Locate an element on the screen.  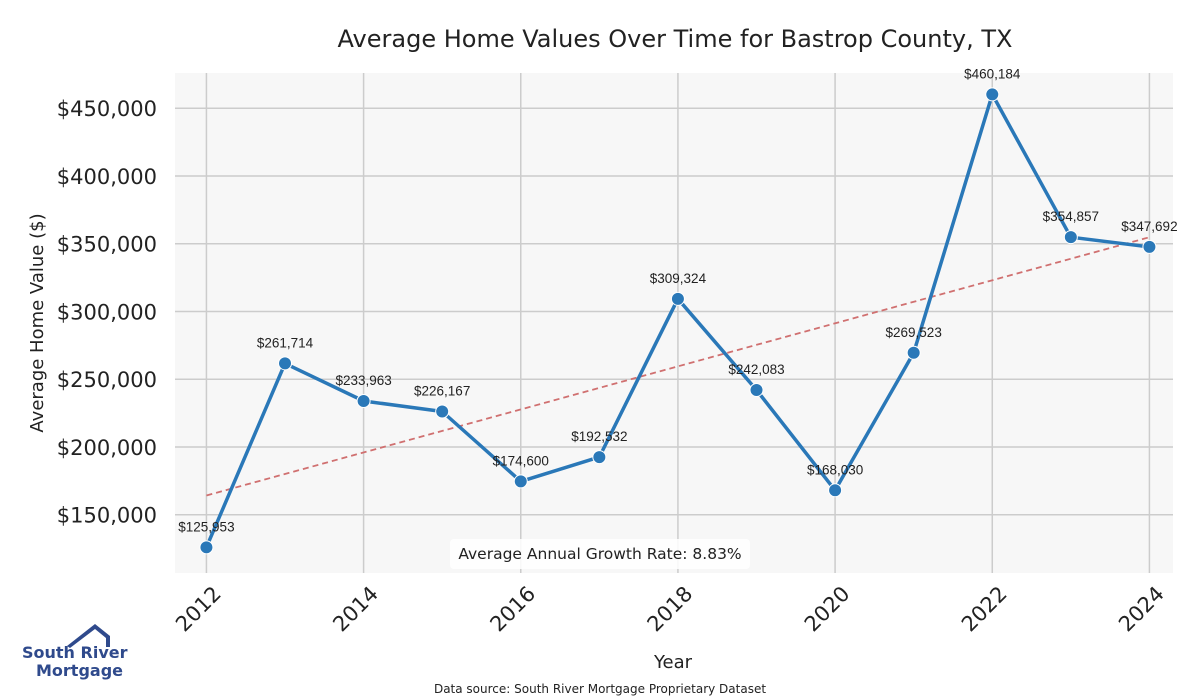
data-label: $233,963 is located at coordinates (363, 380).